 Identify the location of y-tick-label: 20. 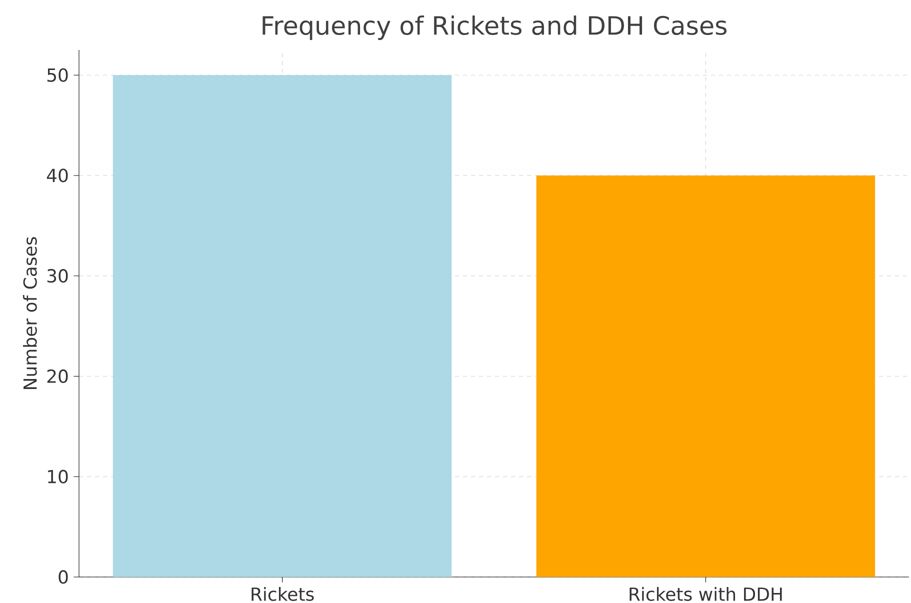
(57, 376).